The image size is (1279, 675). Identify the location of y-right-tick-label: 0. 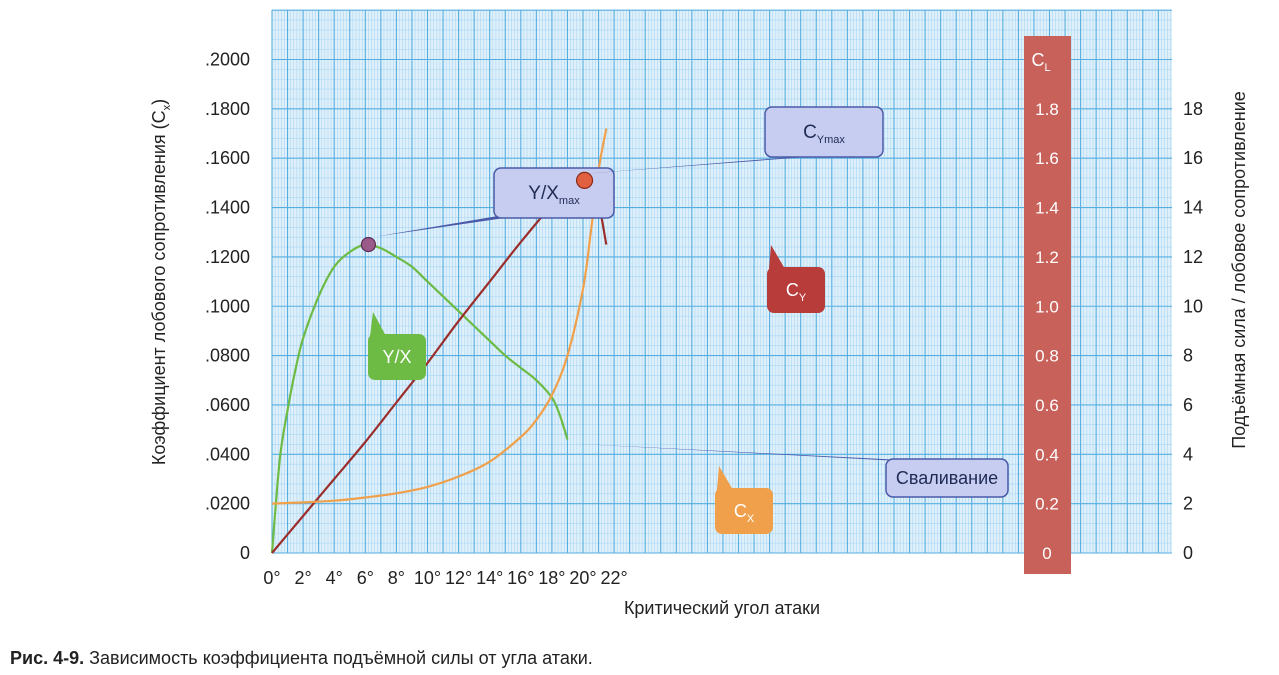
(1188, 553).